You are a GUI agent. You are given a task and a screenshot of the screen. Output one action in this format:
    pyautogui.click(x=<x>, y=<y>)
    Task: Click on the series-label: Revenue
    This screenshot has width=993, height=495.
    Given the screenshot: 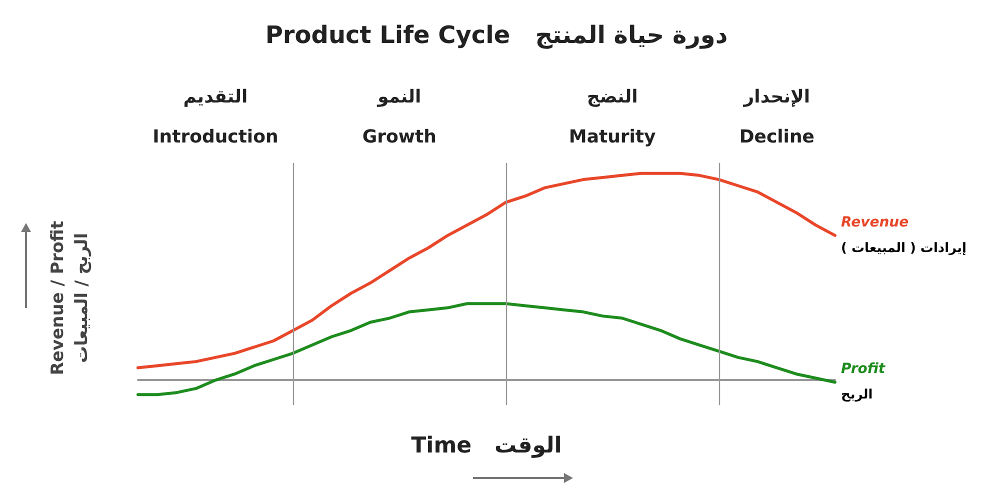 What is the action you would take?
    pyautogui.click(x=875, y=222)
    